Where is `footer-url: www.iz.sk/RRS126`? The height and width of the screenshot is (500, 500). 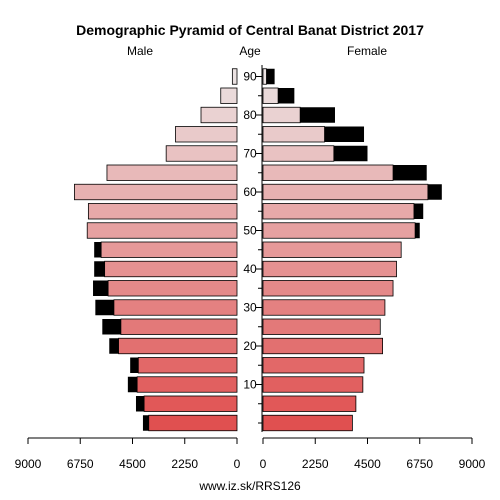
footer-url: www.iz.sk/RRS126 is located at coordinates (249, 486).